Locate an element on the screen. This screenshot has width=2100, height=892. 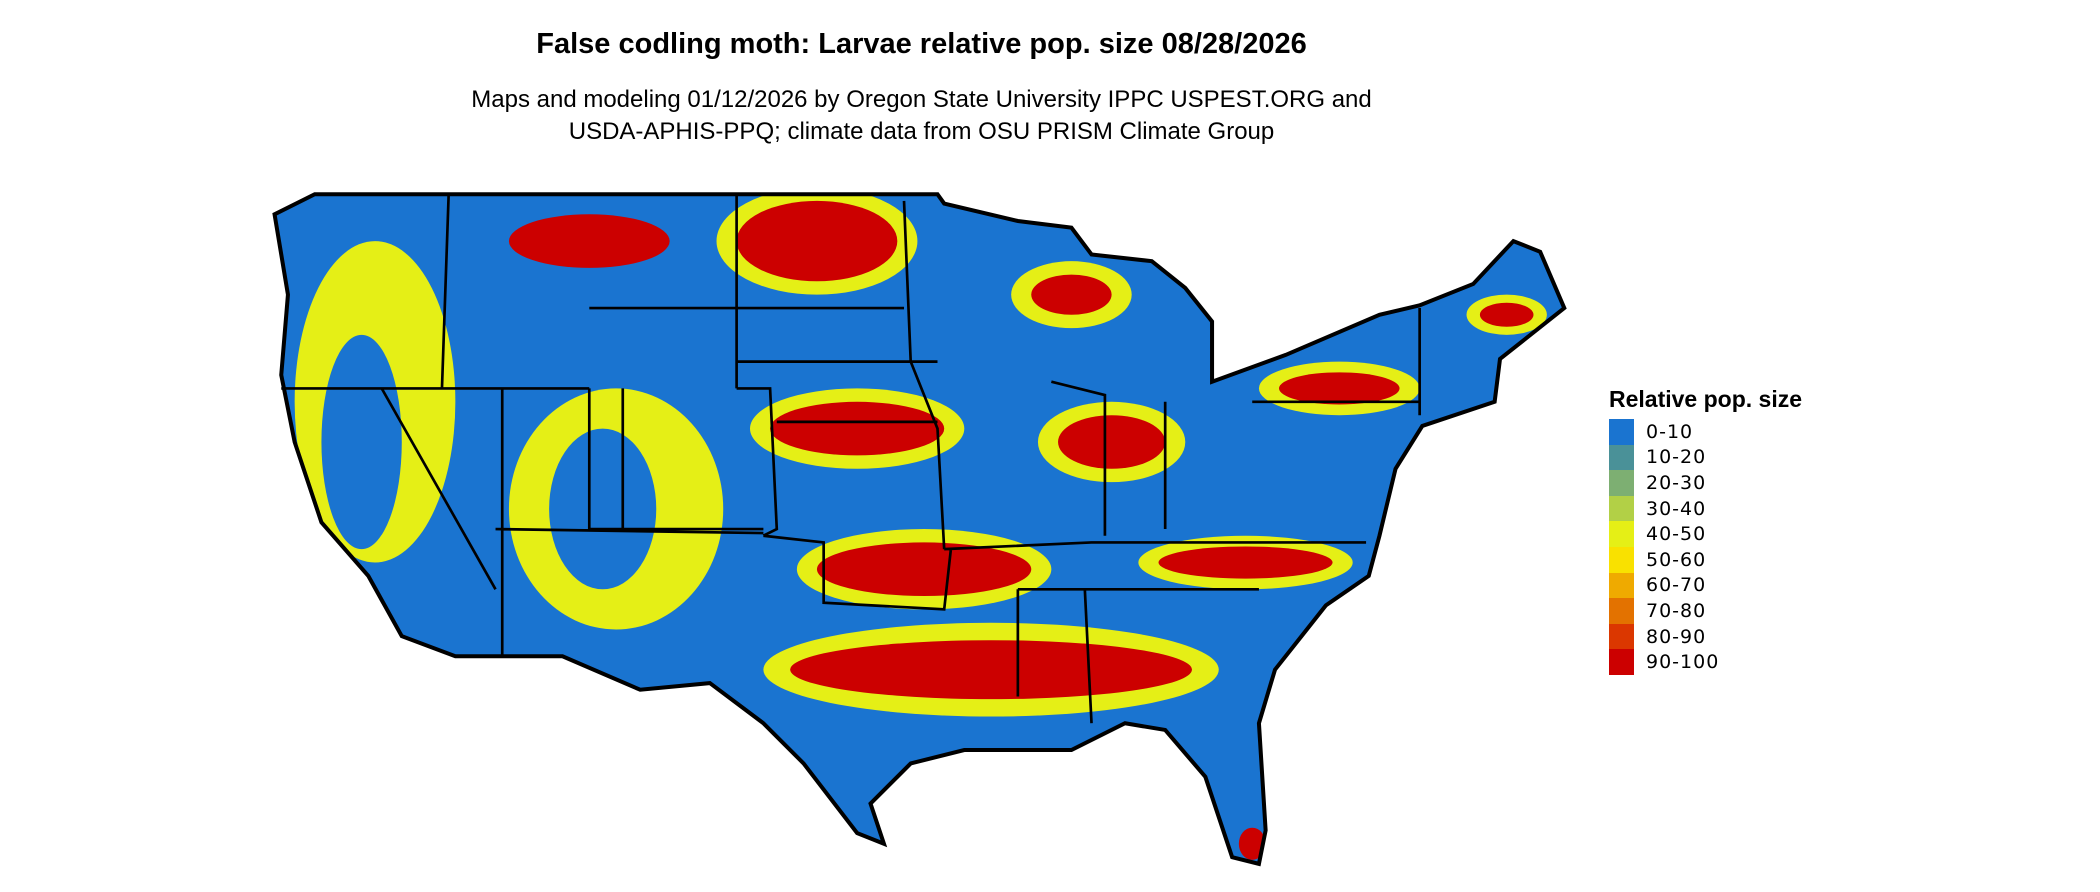
legend-label: 10-20 is located at coordinates (1676, 457).